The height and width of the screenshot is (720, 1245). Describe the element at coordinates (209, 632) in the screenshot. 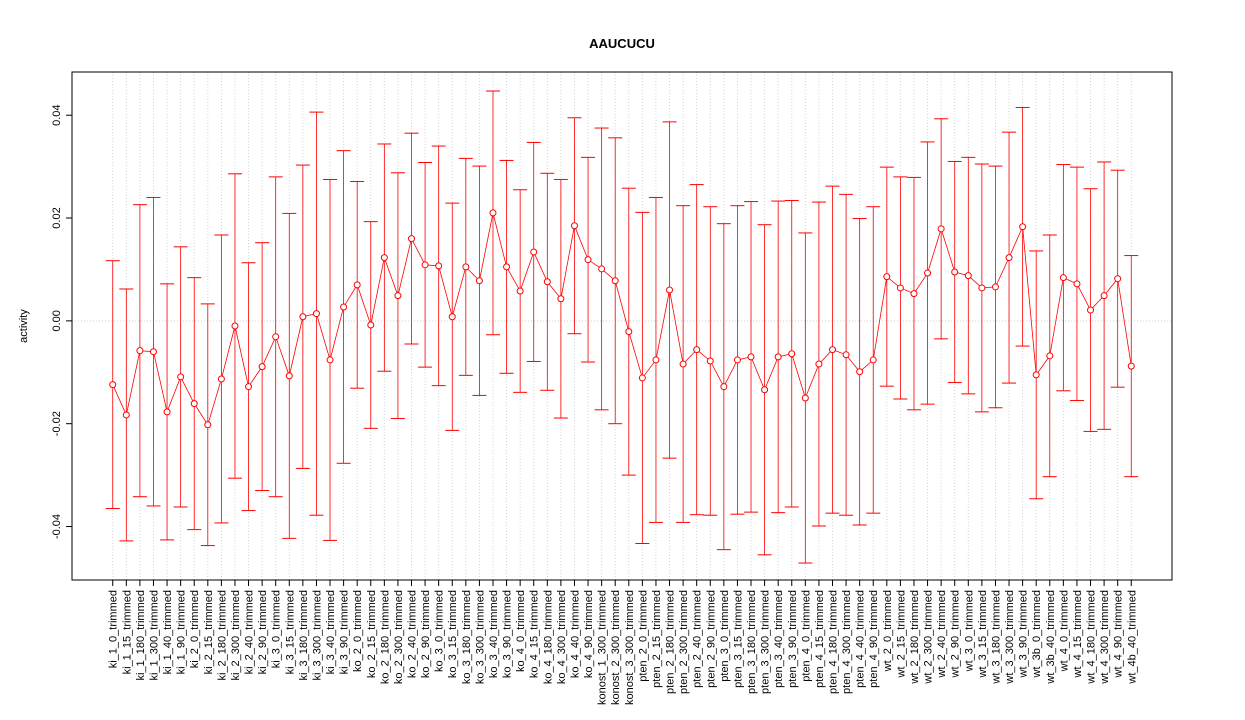

I see `x-tick-label: ki_2_15_trimmed` at that location.